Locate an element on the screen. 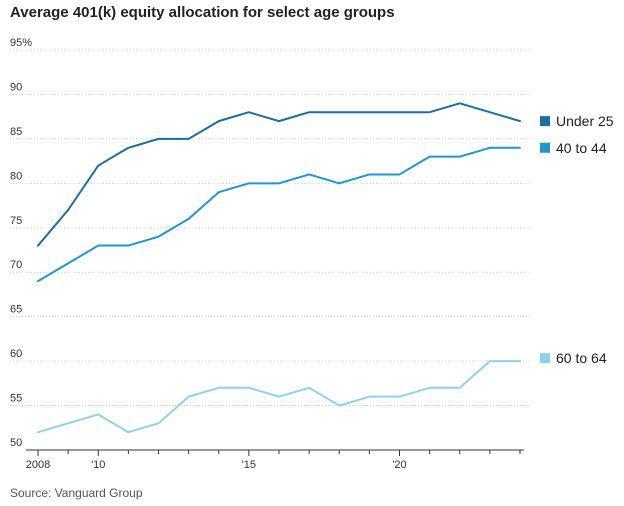 This screenshot has height=506, width=624. y-tick-label: 60 is located at coordinates (16, 354).